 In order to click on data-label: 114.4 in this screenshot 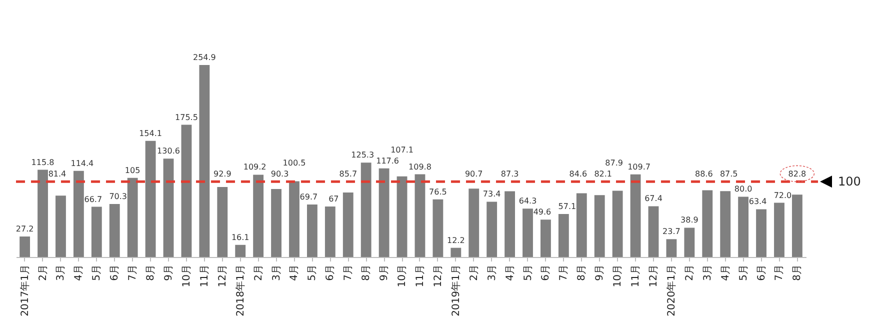, I will do `click(82, 163)`.